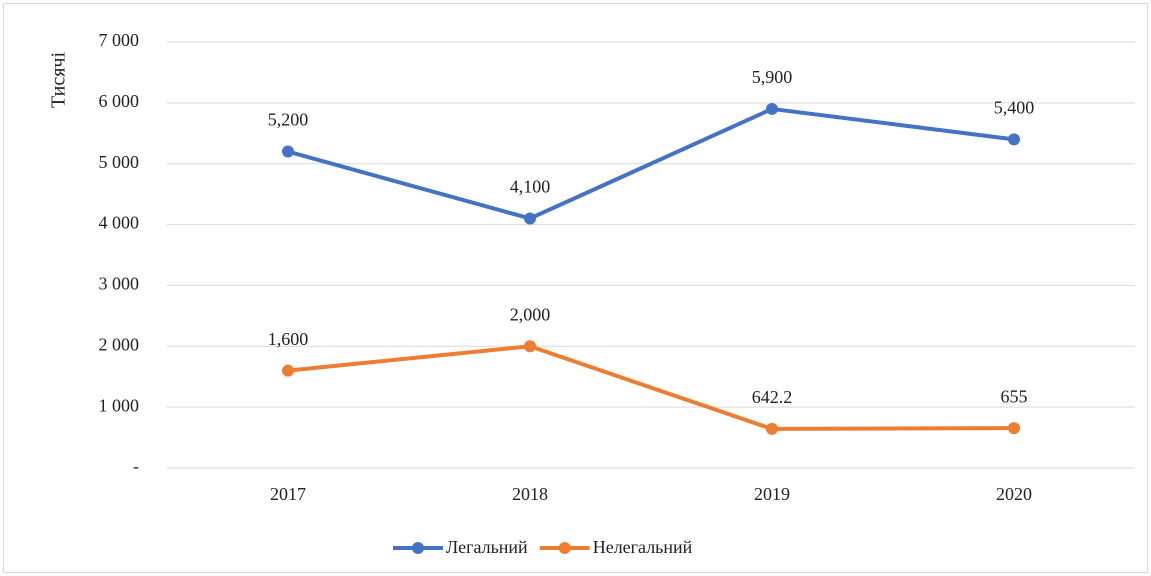 This screenshot has width=1151, height=576. What do you see at coordinates (530, 187) in the screenshot?
I see `data-label: 4,100` at bounding box center [530, 187].